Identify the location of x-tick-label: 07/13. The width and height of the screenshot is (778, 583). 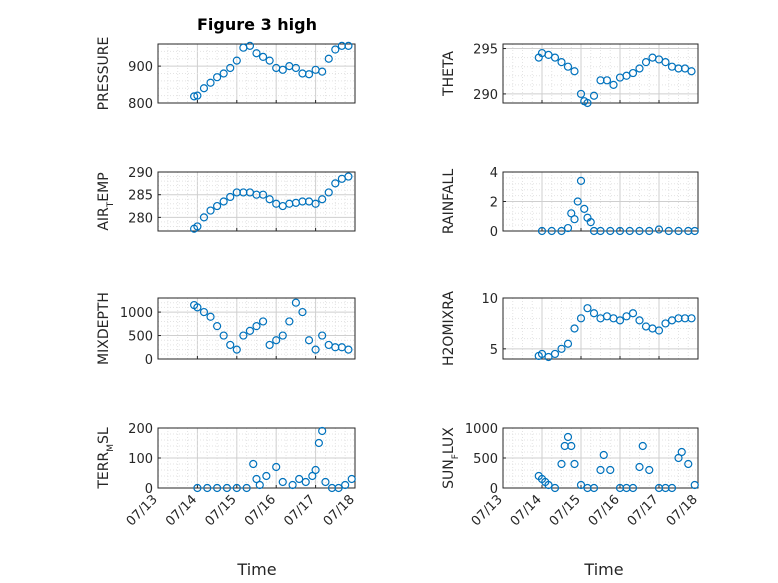
(487, 510).